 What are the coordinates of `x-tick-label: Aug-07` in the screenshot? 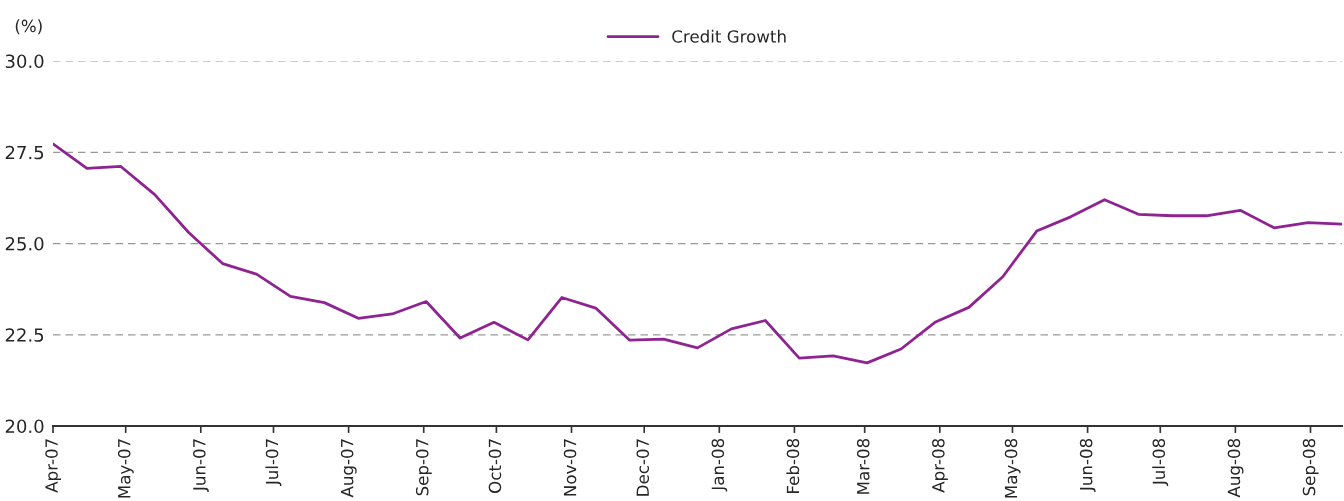 It's located at (348, 468).